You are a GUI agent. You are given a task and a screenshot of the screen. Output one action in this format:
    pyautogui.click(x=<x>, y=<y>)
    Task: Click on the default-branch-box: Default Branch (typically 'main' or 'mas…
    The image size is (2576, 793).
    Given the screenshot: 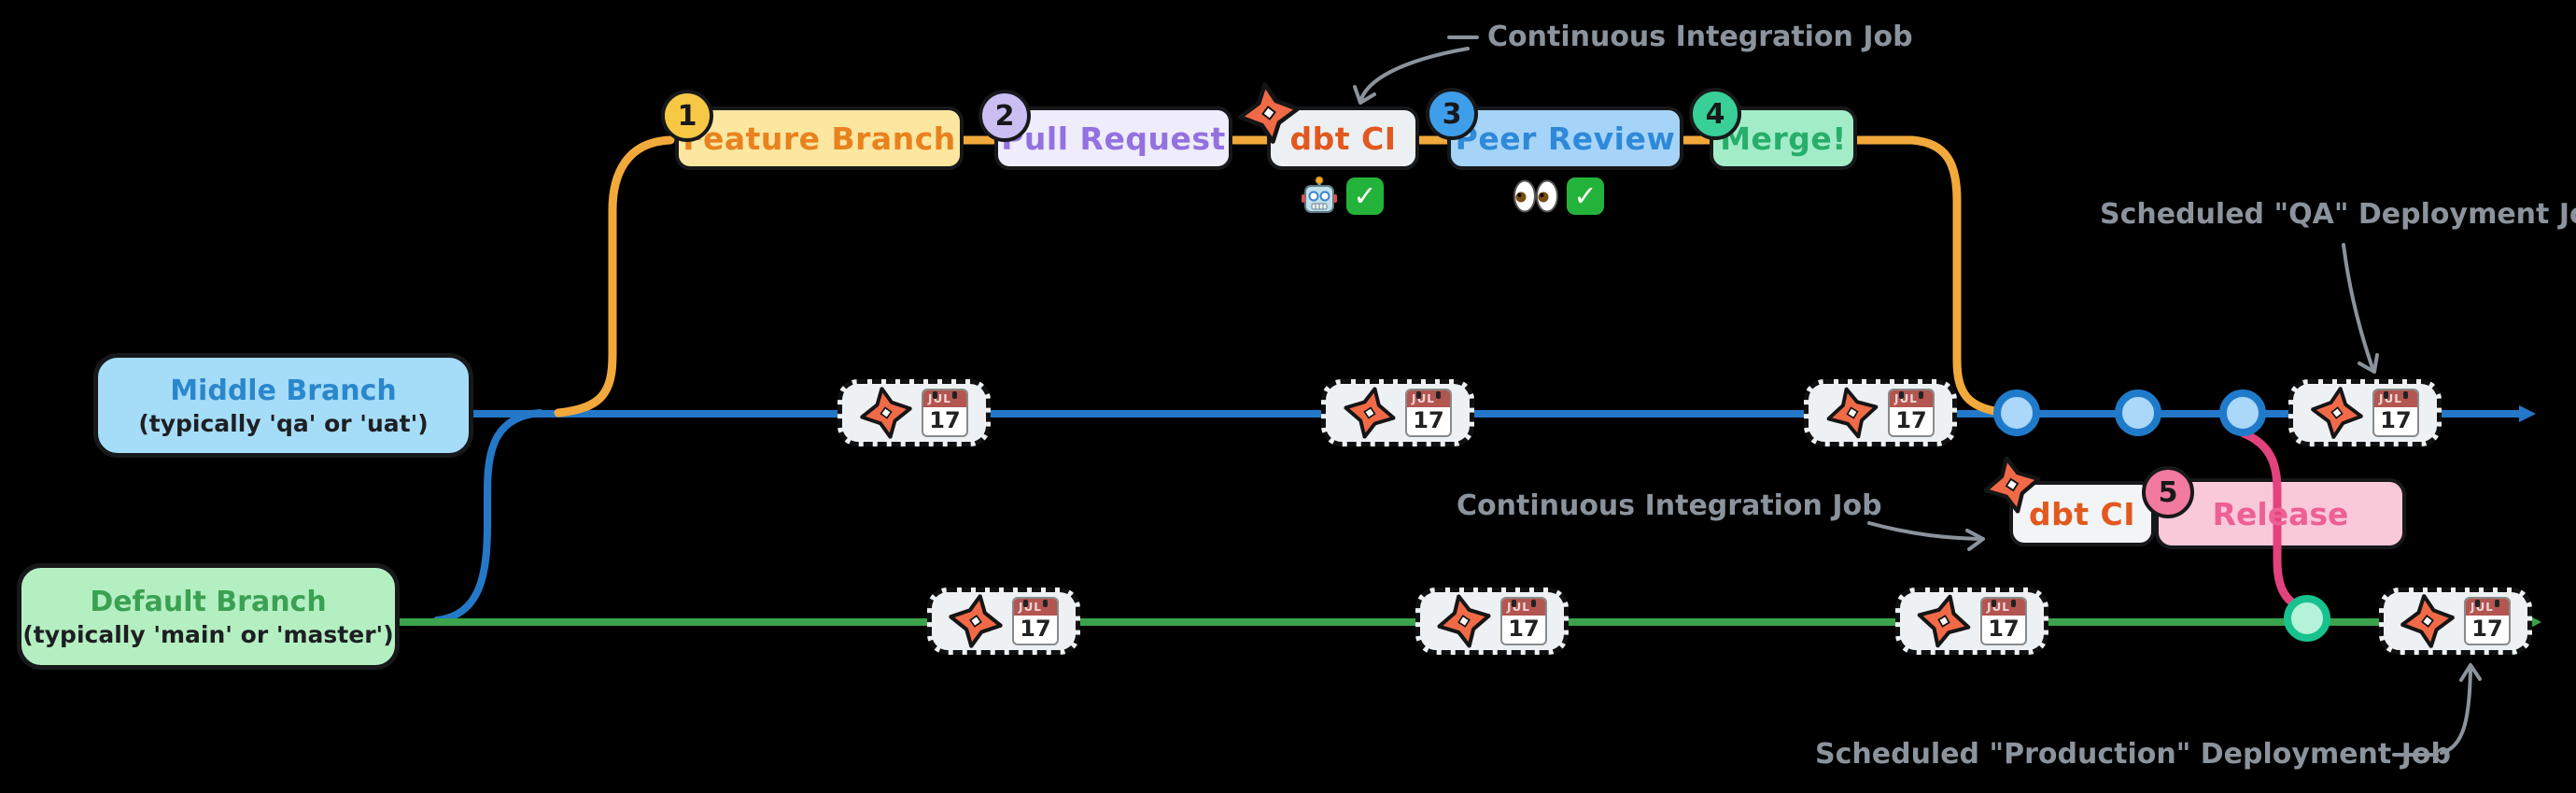 What is the action you would take?
    pyautogui.click(x=208, y=616)
    